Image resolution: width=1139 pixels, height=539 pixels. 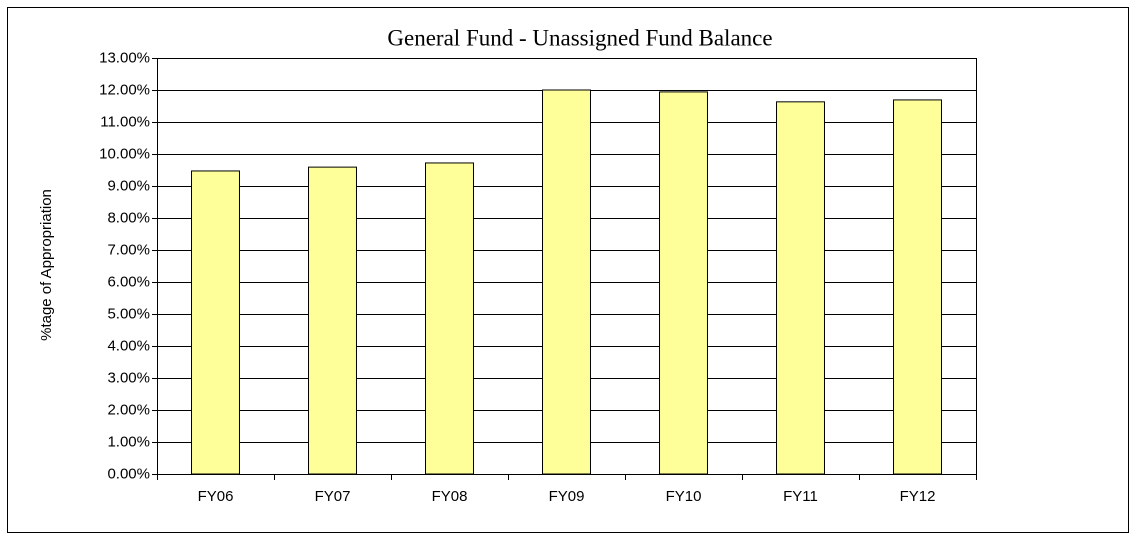 I want to click on y-tick-label: 12.00%, so click(x=124, y=89).